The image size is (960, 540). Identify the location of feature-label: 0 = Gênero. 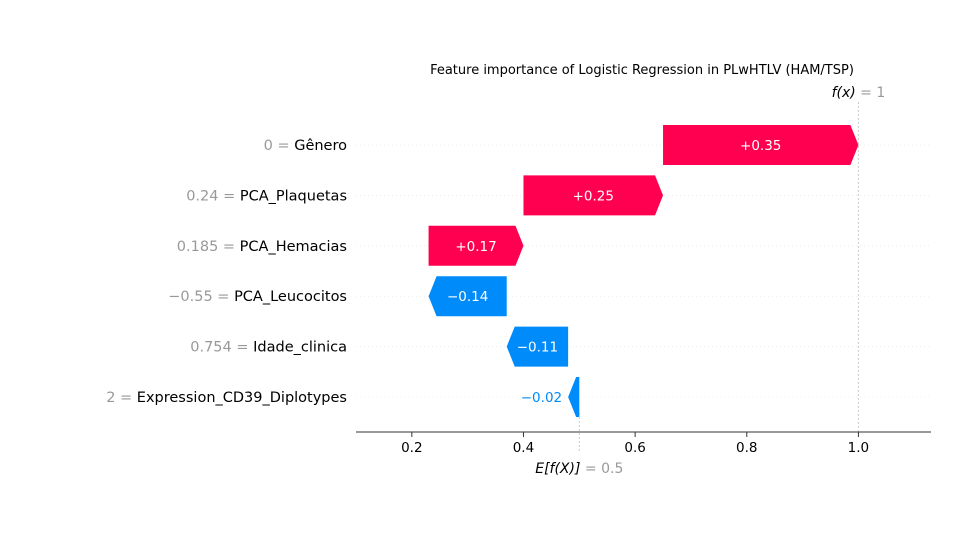
(306, 146).